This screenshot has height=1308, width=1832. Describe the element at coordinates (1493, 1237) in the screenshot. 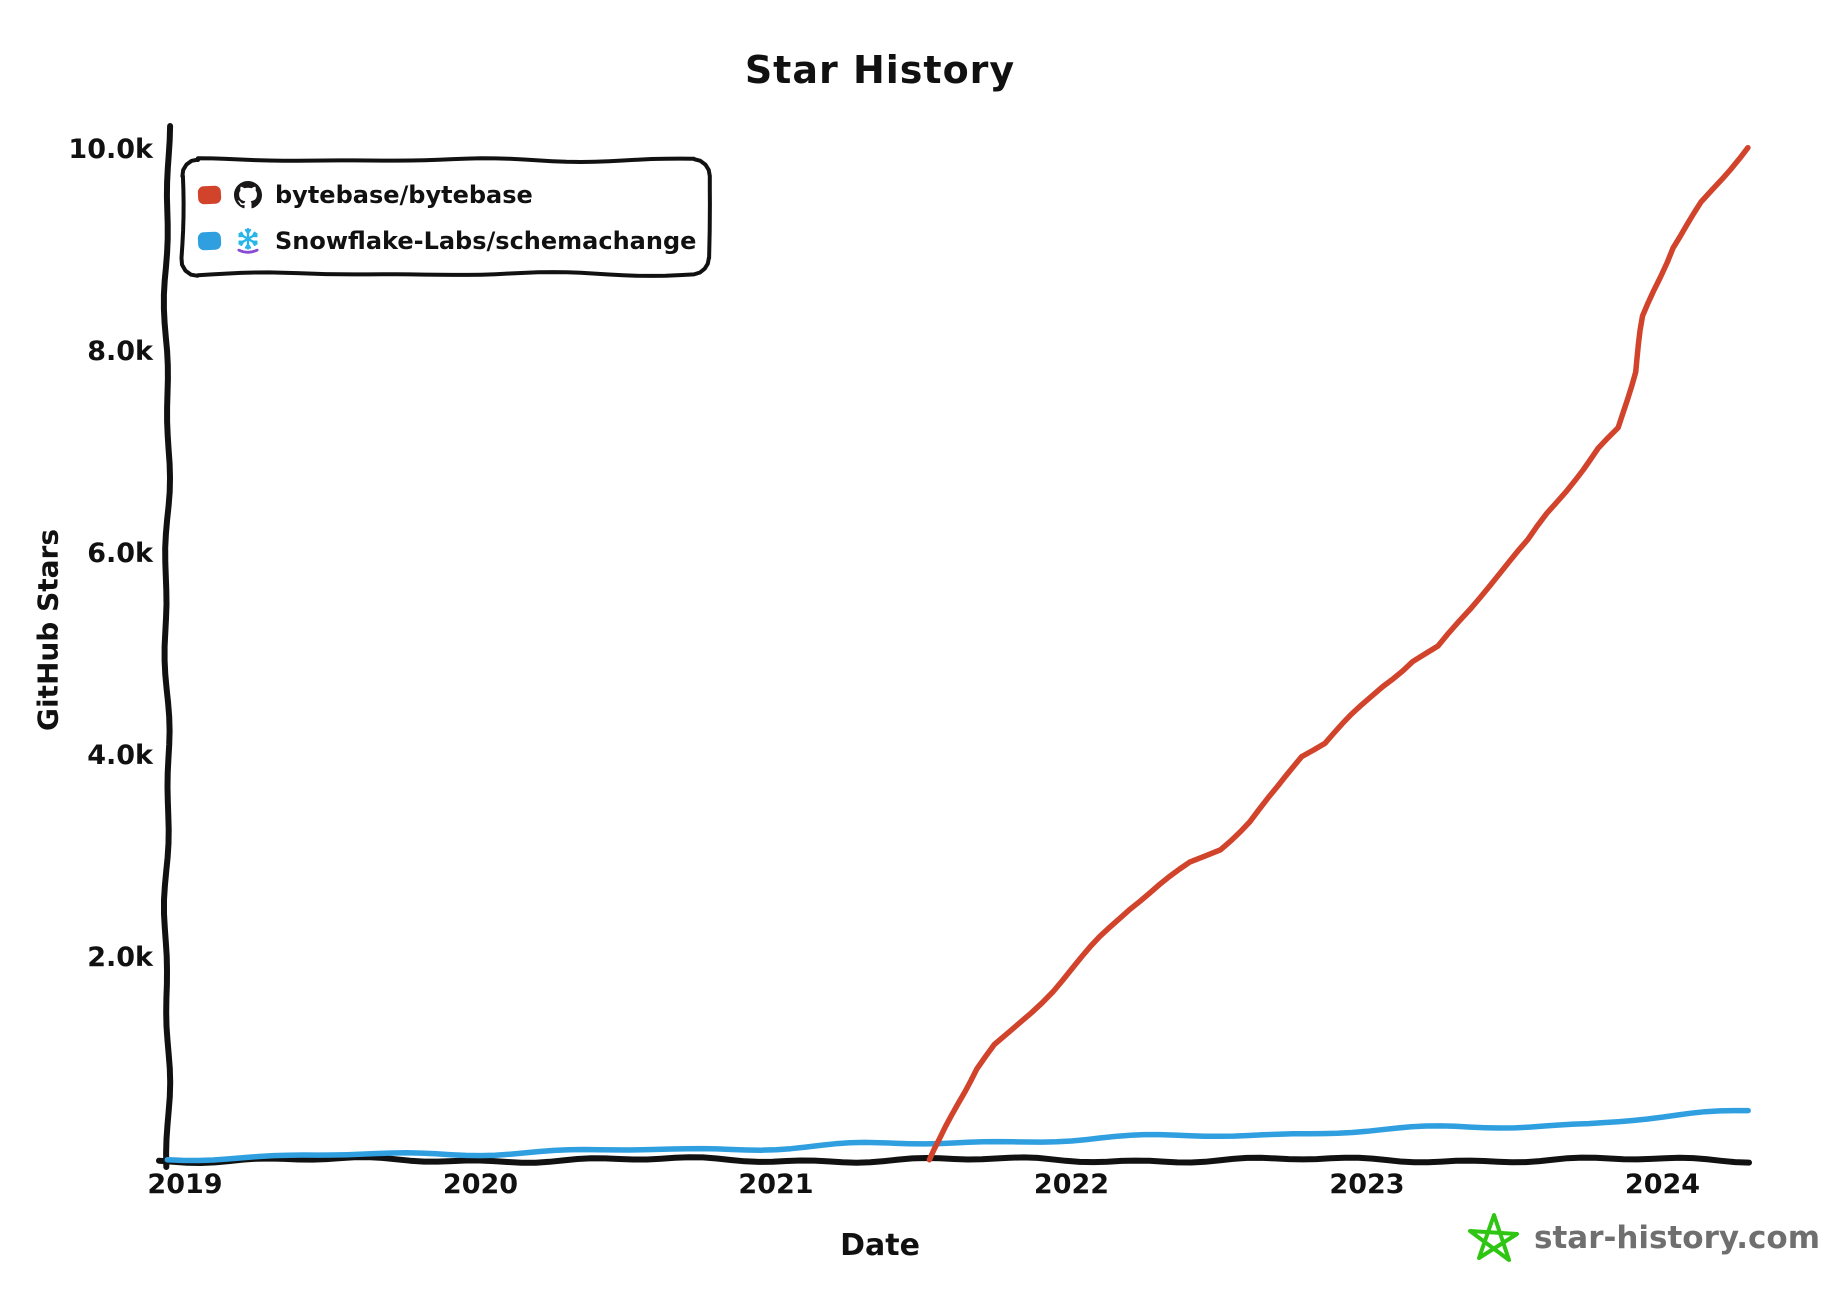

I see `star-history-logo-icon` at that location.